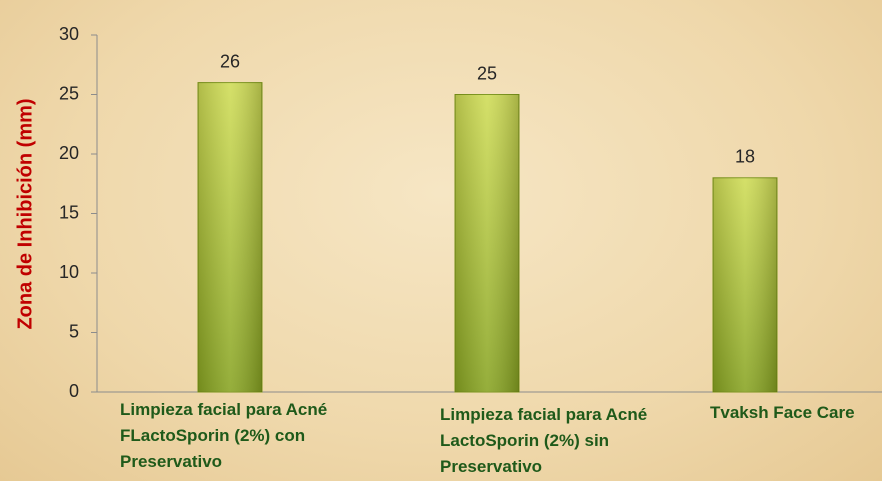 This screenshot has height=481, width=882. Describe the element at coordinates (782, 412) in the screenshot. I see `x-tick-label: Tvaksh Face Care` at that location.